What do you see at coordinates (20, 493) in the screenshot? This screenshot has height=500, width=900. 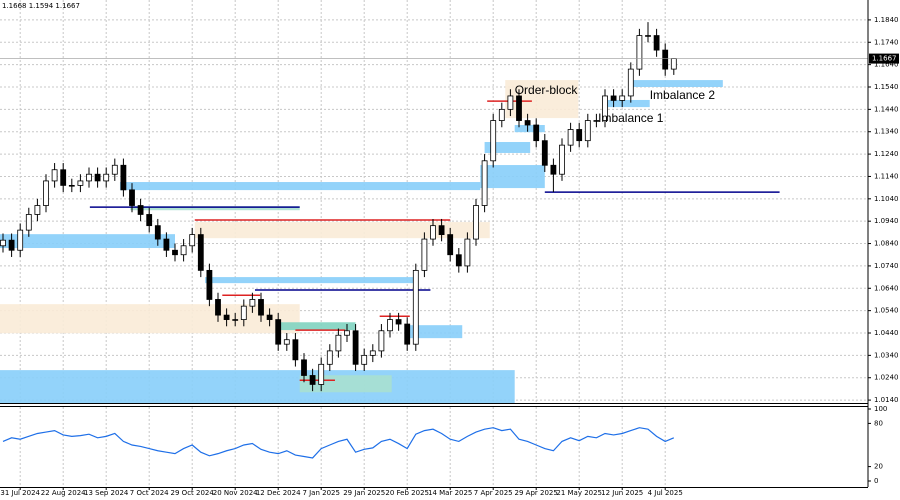 I see `x-tick-label: 31 Jul 2024` at bounding box center [20, 493].